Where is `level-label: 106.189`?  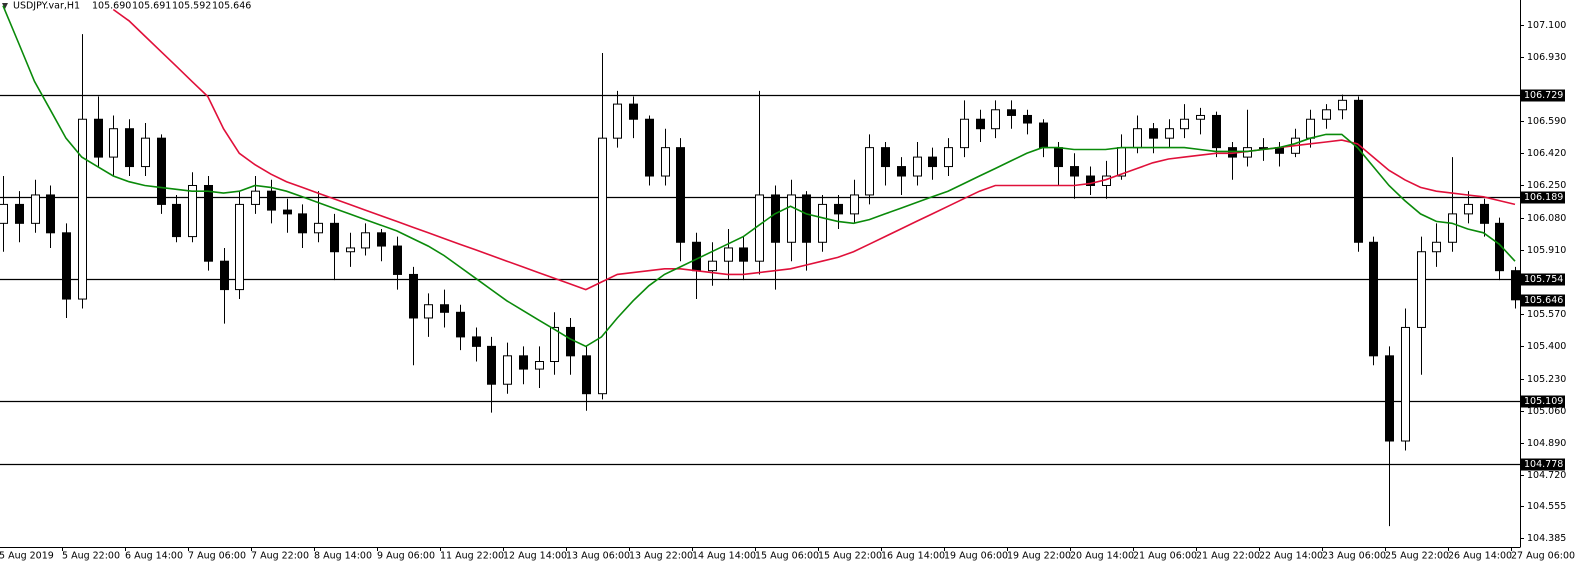
level-label: 106.189 is located at coordinates (1543, 197).